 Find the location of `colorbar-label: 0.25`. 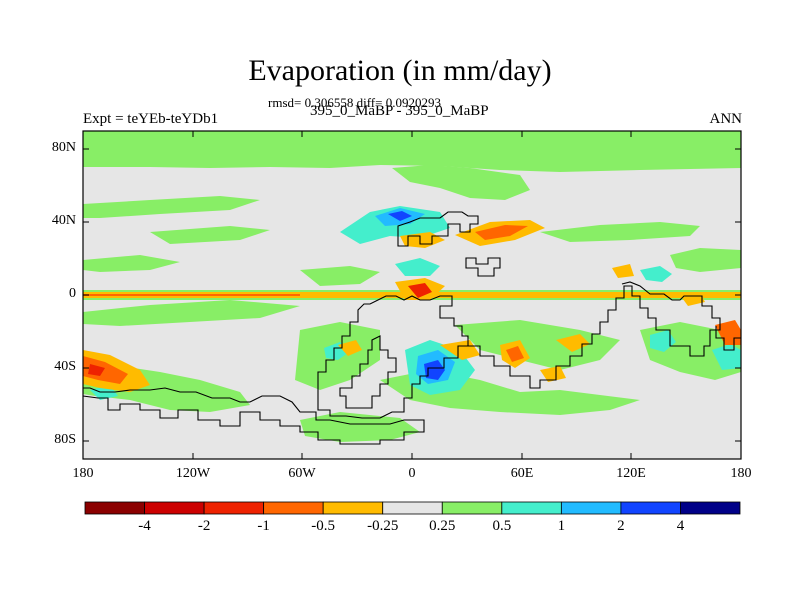

colorbar-label: 0.25 is located at coordinates (442, 526).